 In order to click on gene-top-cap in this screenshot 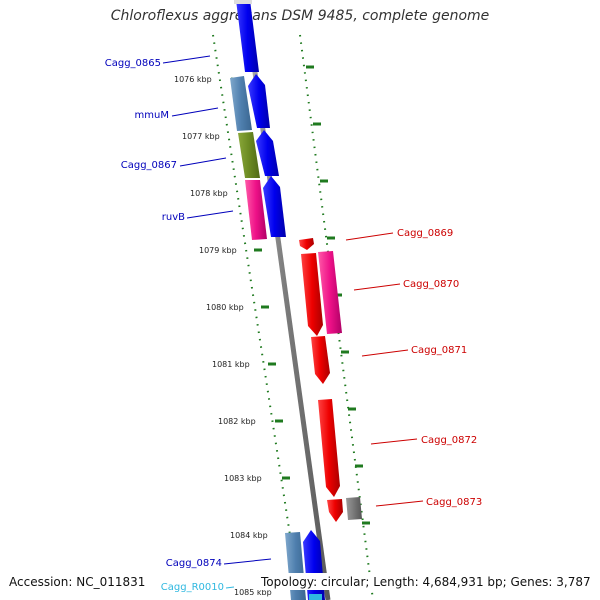, I will do `click(243, 2)`.